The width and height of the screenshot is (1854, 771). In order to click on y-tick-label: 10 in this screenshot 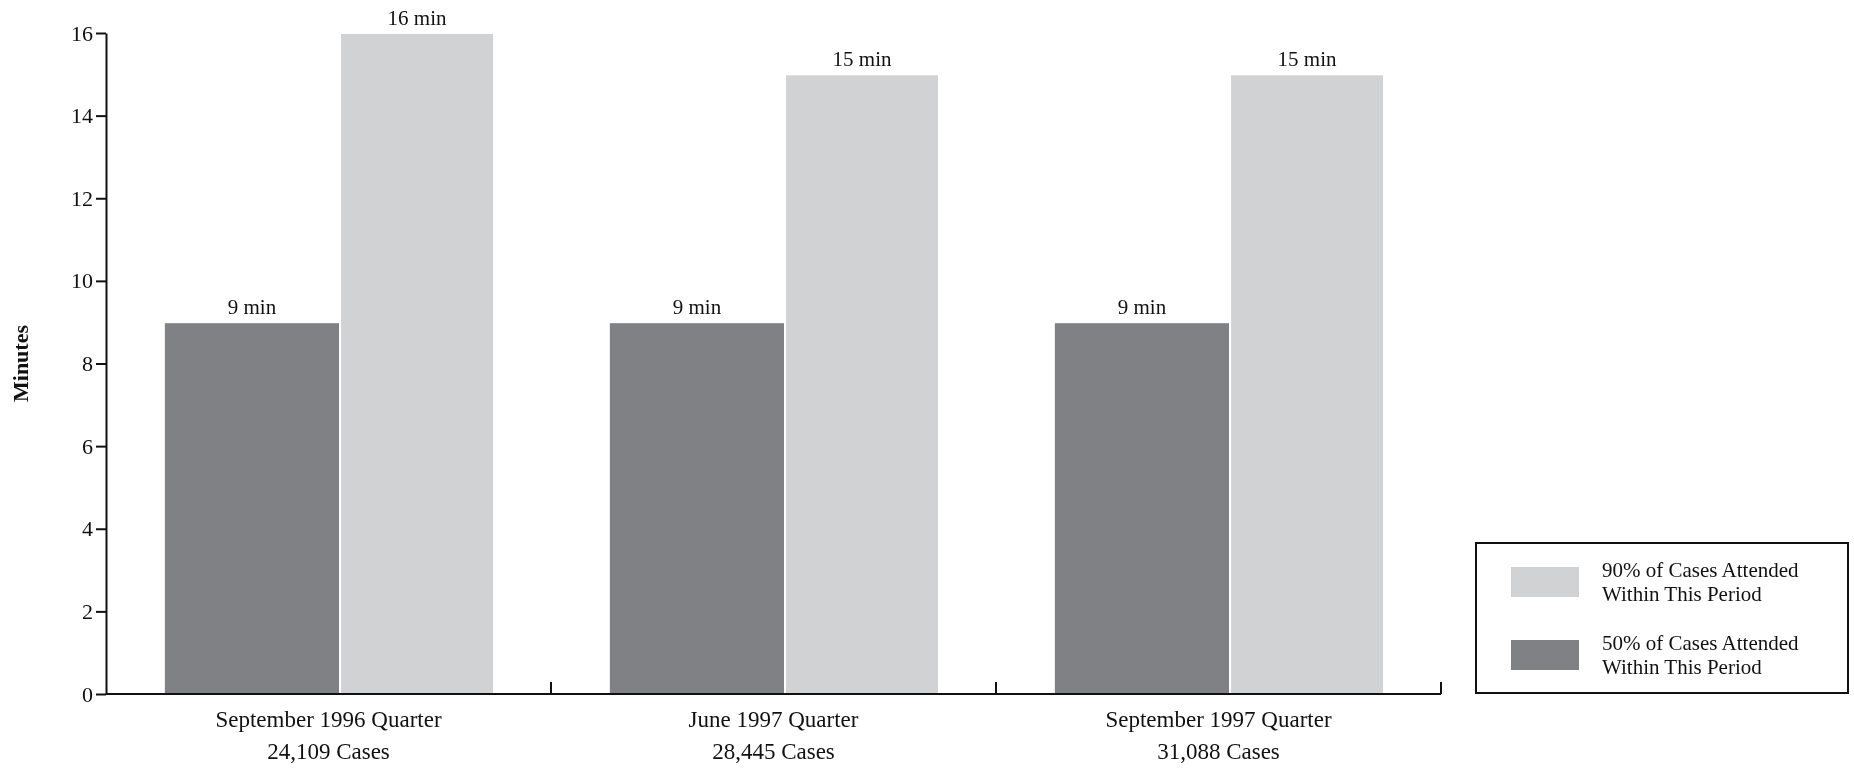, I will do `click(82, 281)`.